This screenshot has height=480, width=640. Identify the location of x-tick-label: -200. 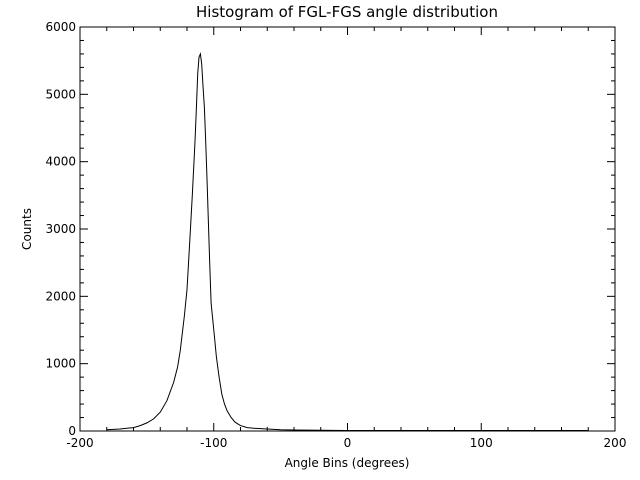
(79, 443).